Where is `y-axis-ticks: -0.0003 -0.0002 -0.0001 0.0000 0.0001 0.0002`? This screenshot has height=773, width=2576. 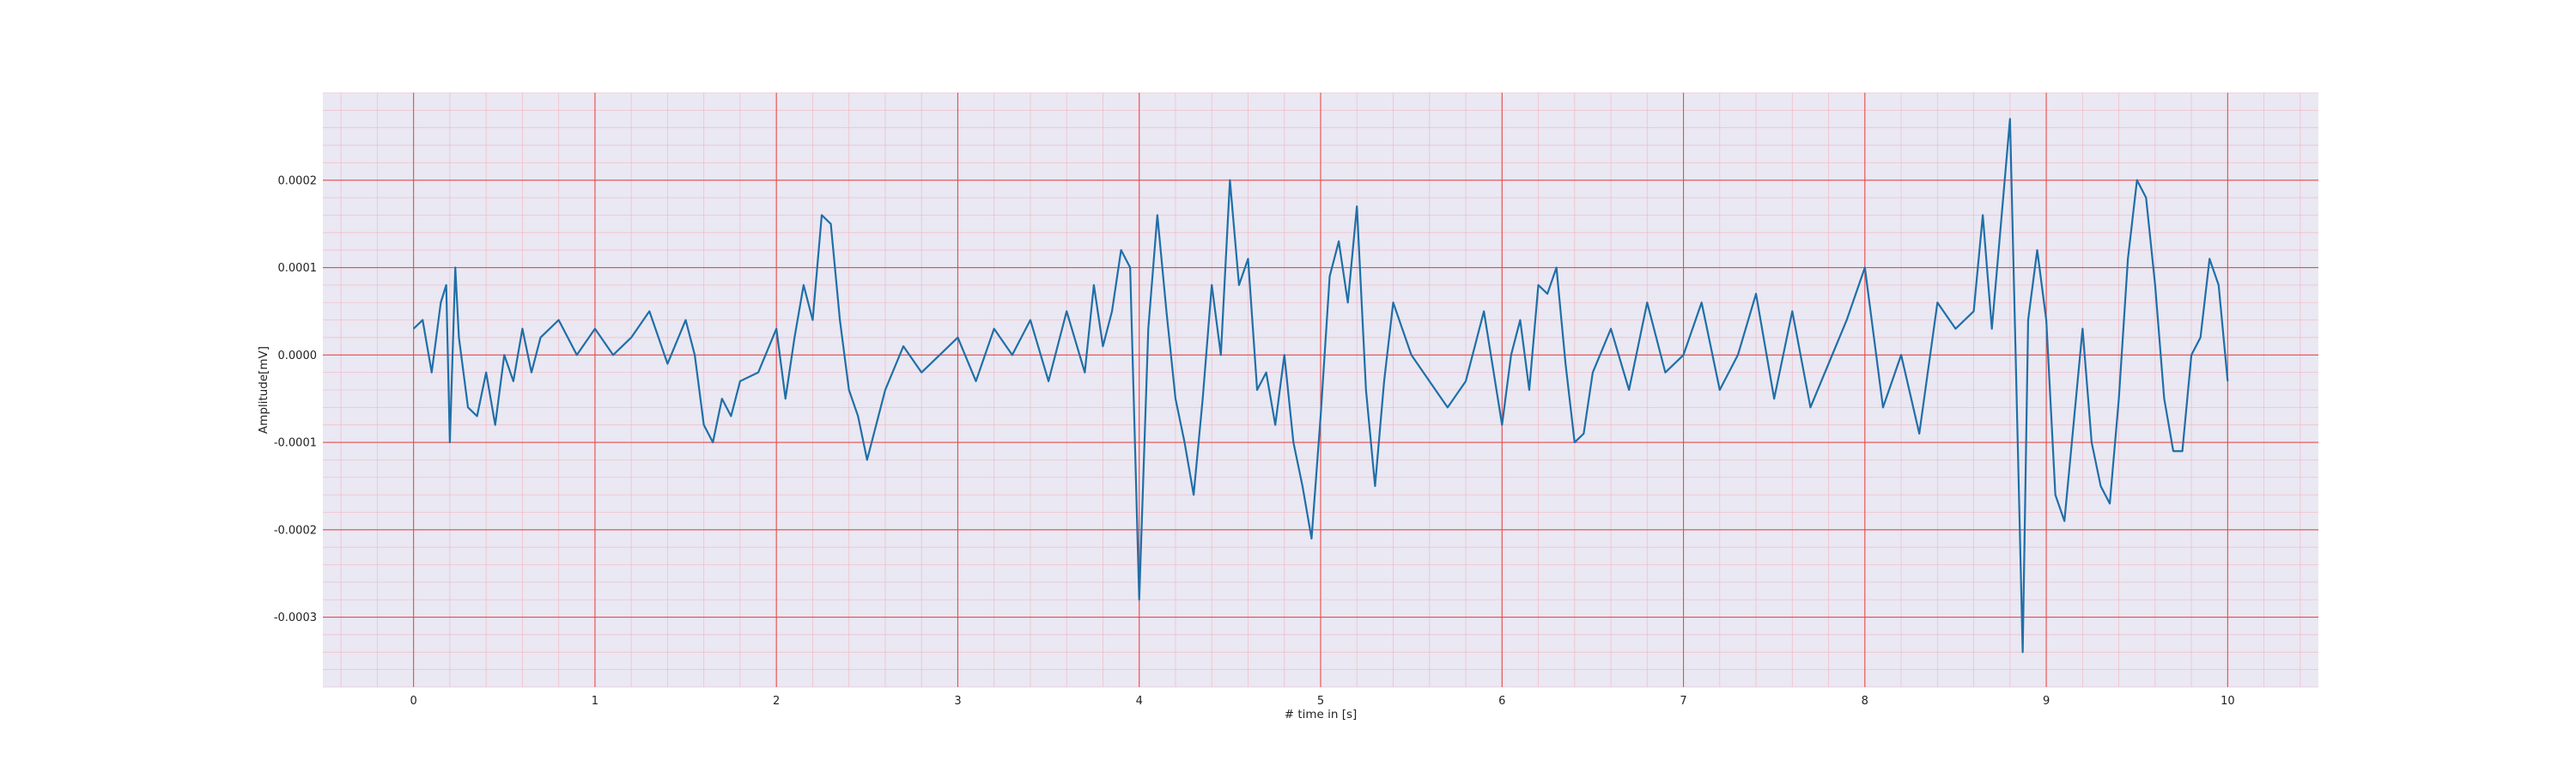 y-axis-ticks: -0.0003 -0.0002 -0.0001 0.0000 0.0001 0.0002 is located at coordinates (295, 399).